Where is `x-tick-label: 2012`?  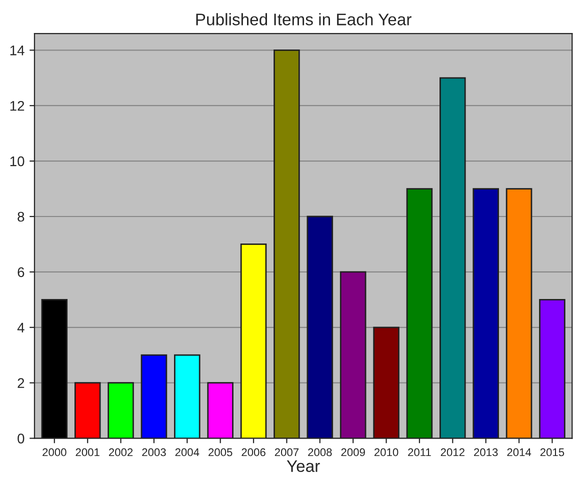
x-tick-label: 2012 is located at coordinates (452, 452).